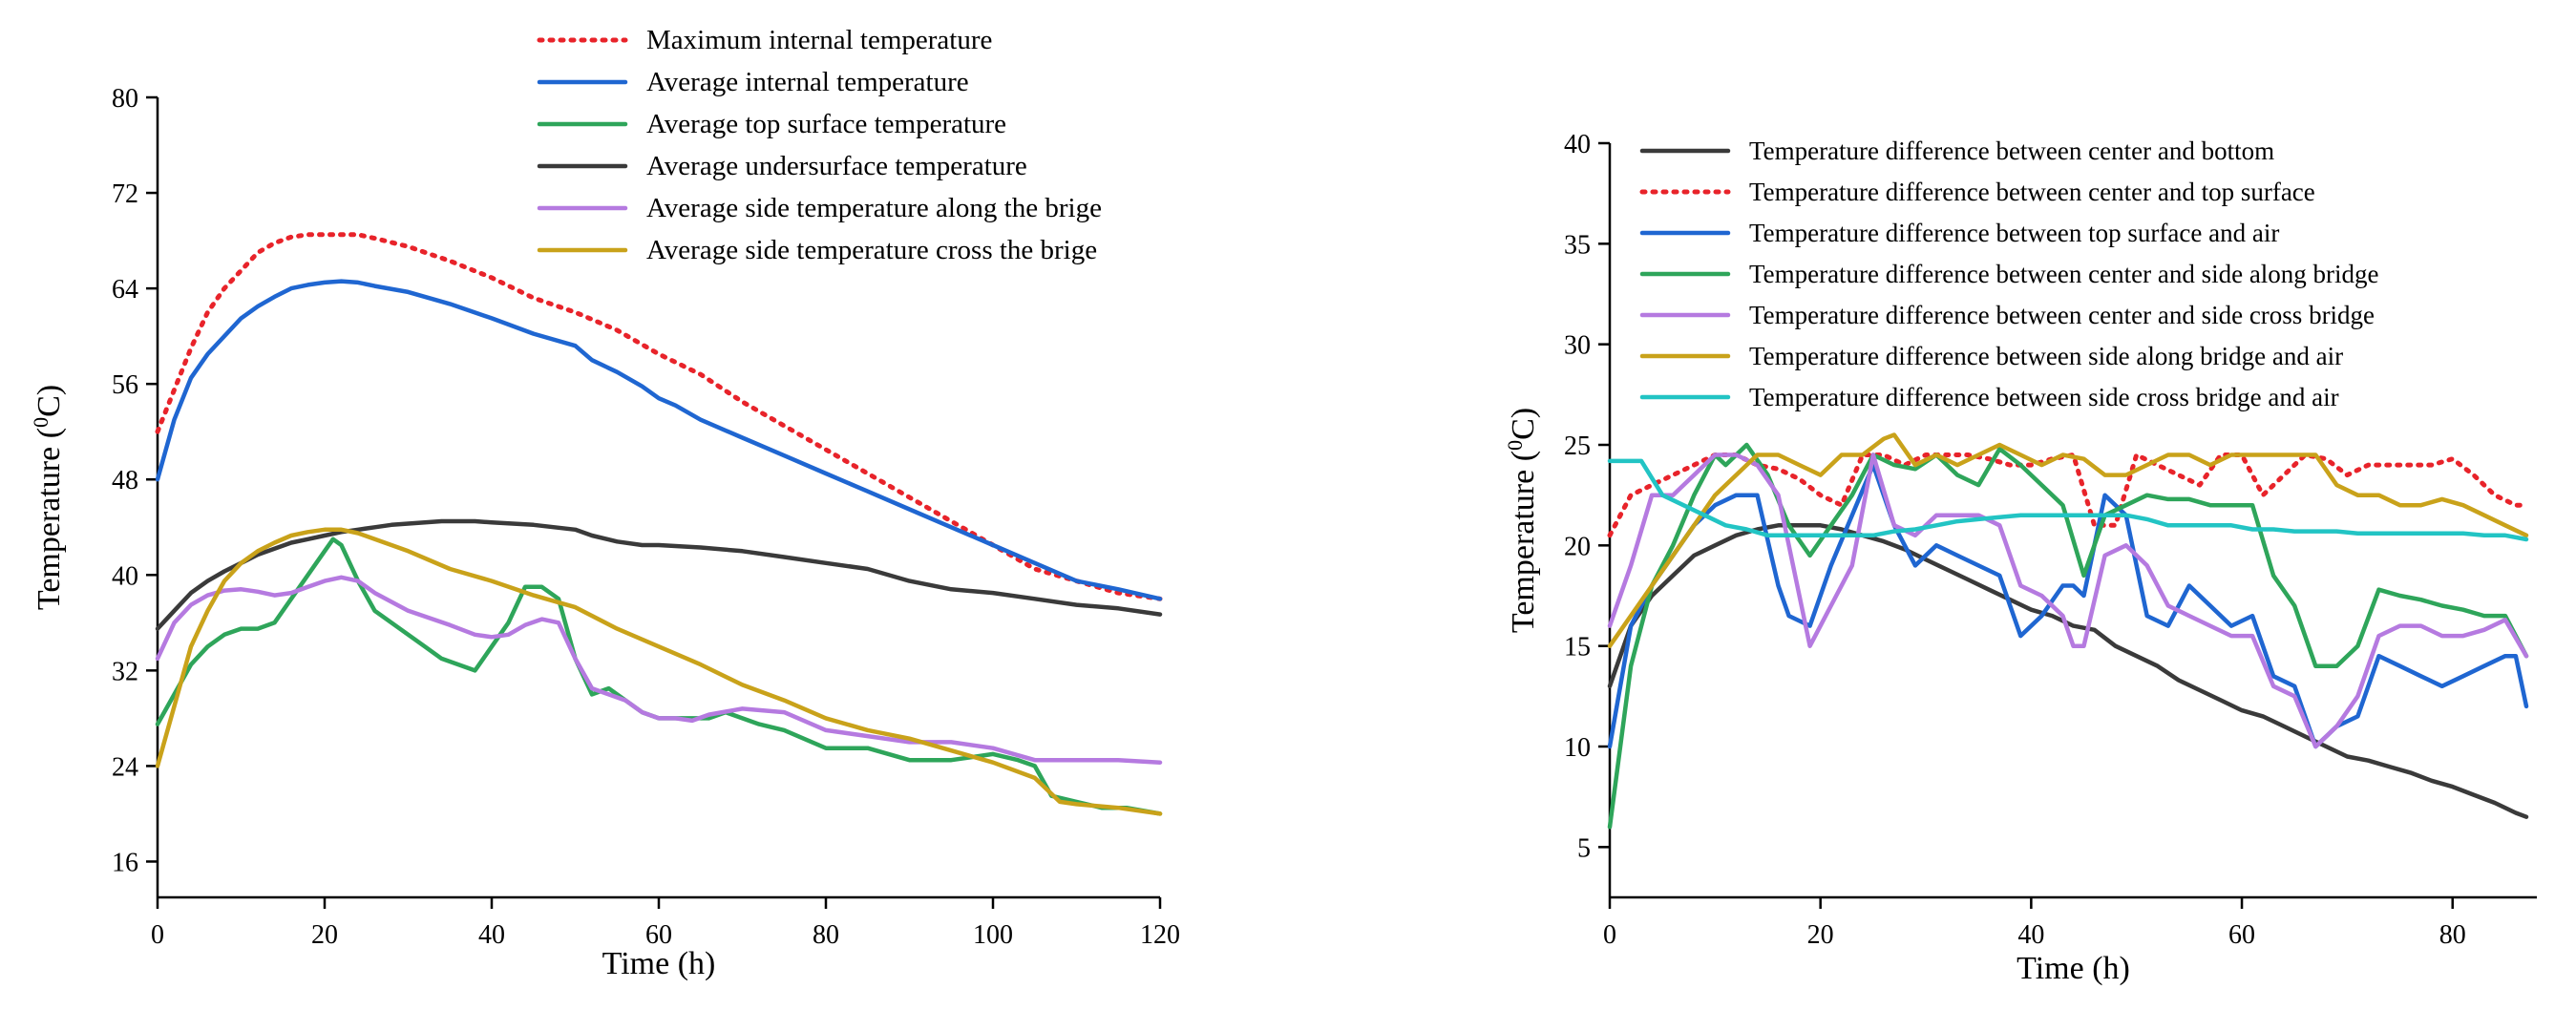 Image resolution: width=2576 pixels, height=1010 pixels. What do you see at coordinates (807, 82) in the screenshot?
I see `legend-label-2: Average internal temperature` at bounding box center [807, 82].